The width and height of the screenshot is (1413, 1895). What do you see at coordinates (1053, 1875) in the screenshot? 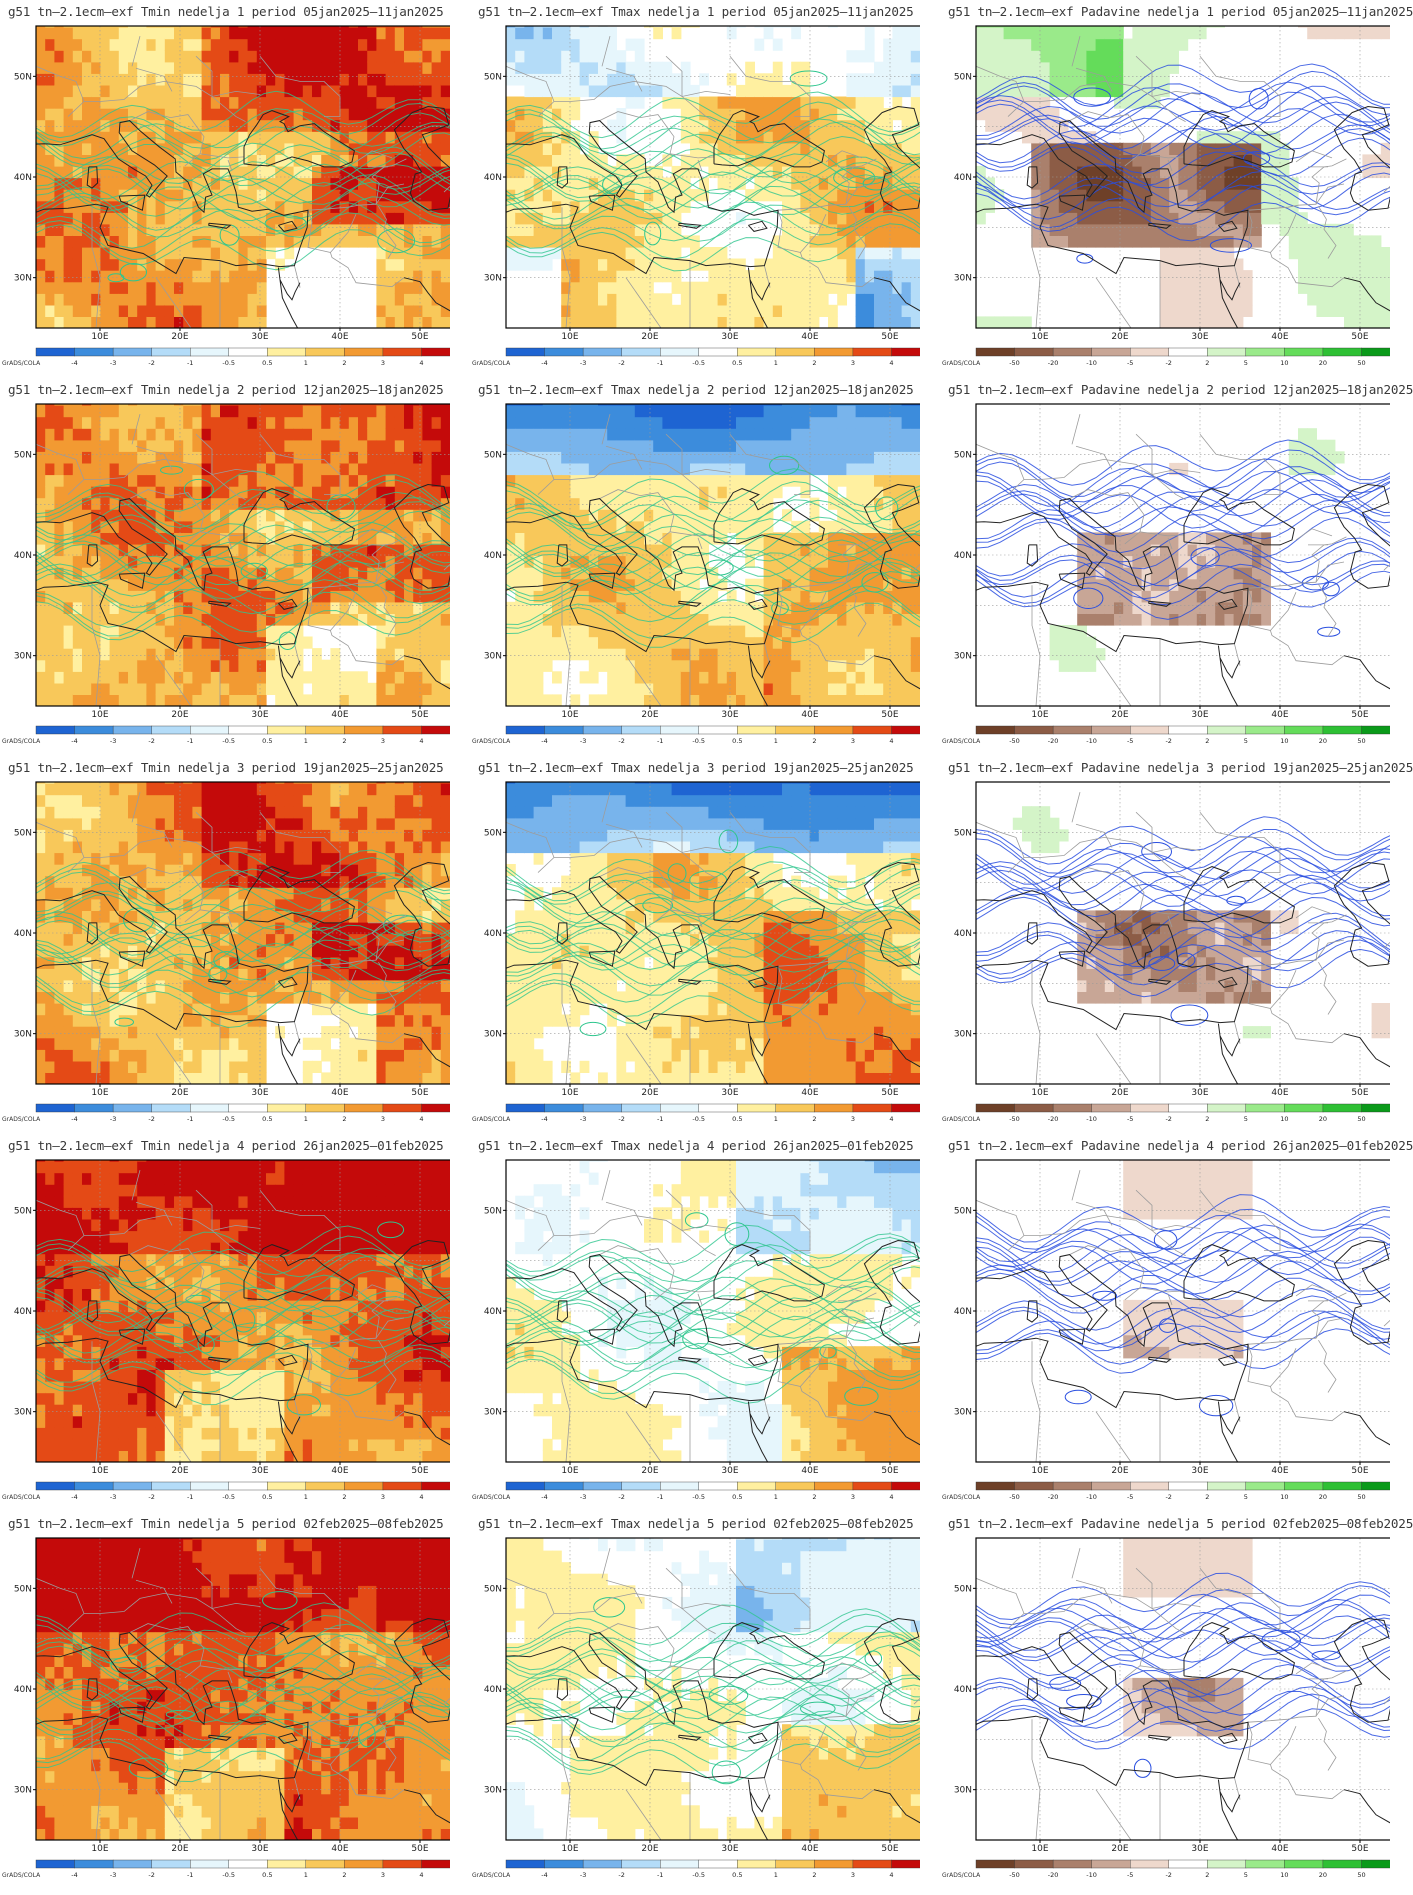
I see `colorbar-label: -20` at bounding box center [1053, 1875].